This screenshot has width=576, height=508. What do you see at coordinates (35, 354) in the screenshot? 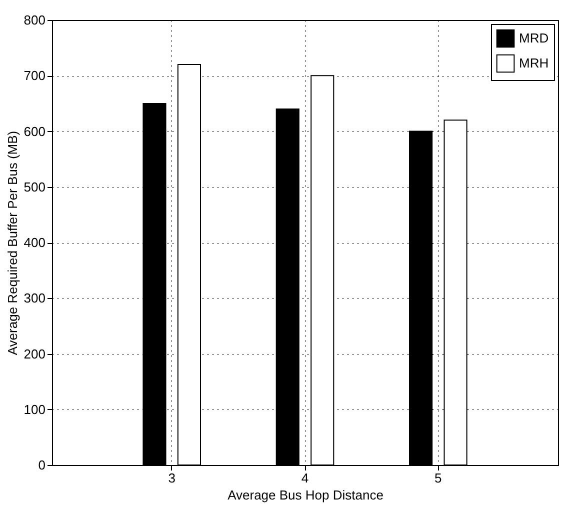
I see `y-tick-label: 200` at bounding box center [35, 354].